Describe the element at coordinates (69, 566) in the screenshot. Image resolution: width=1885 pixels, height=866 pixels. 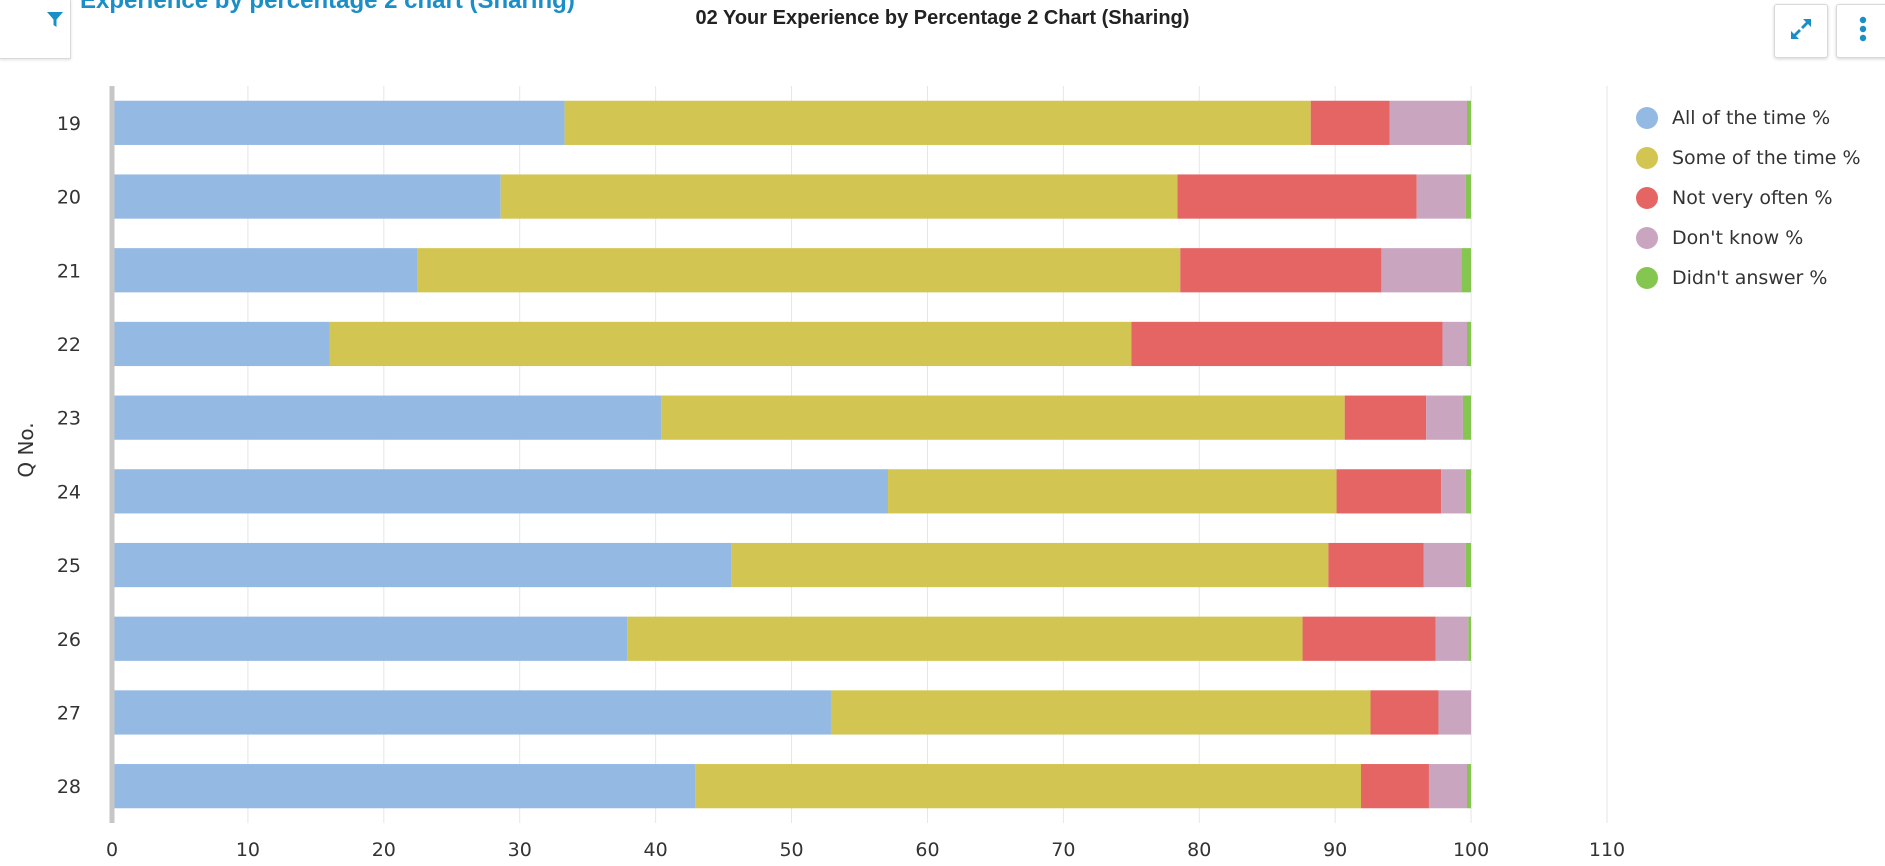
I see `y-tick-label-25: 25` at that location.